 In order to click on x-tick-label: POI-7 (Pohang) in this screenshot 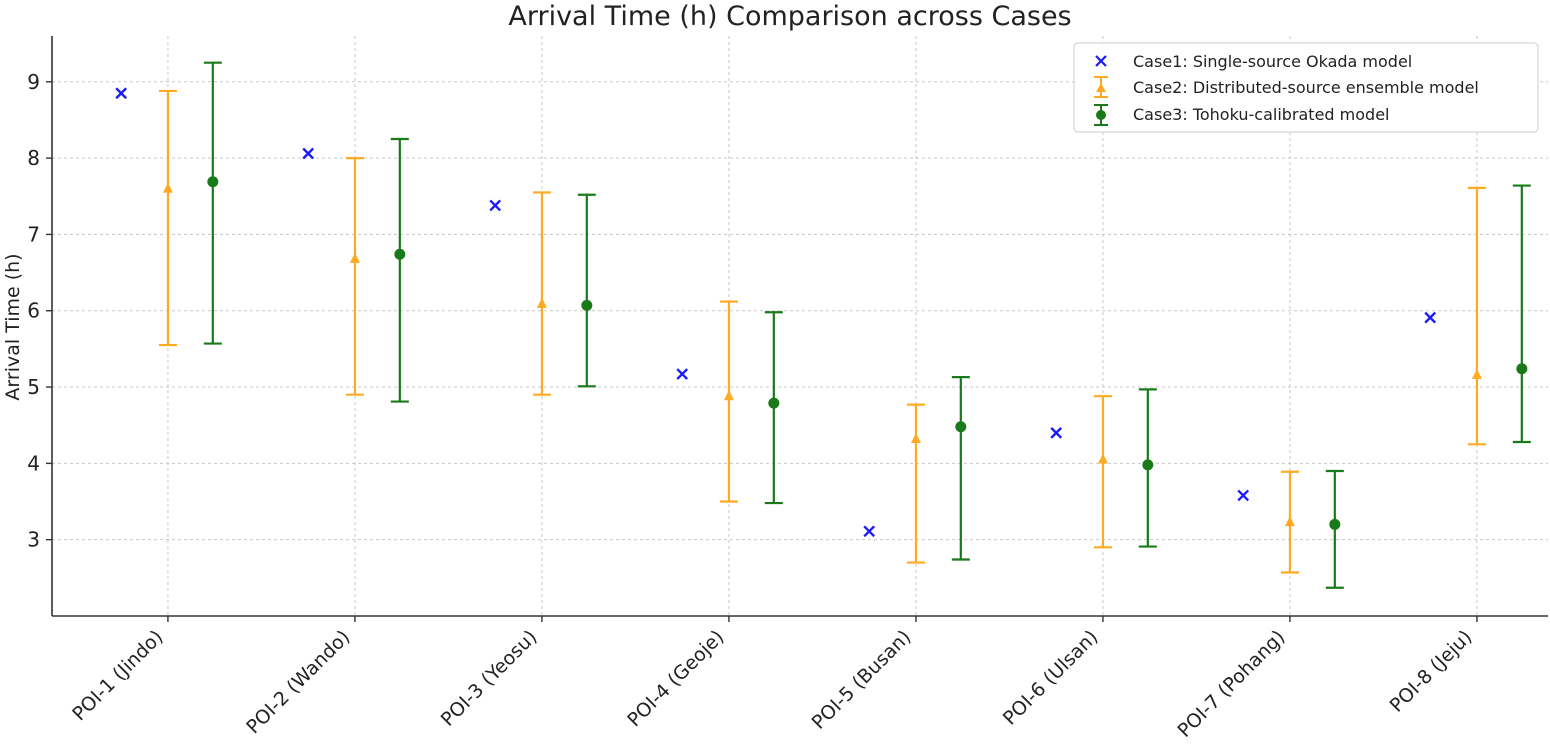, I will do `click(1231, 684)`.